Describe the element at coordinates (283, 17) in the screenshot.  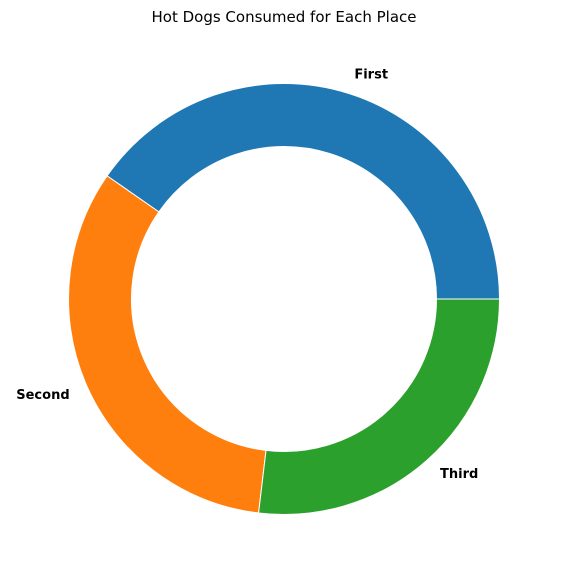
I see `chart-title: Hot Dogs Consumed for Each Place` at that location.